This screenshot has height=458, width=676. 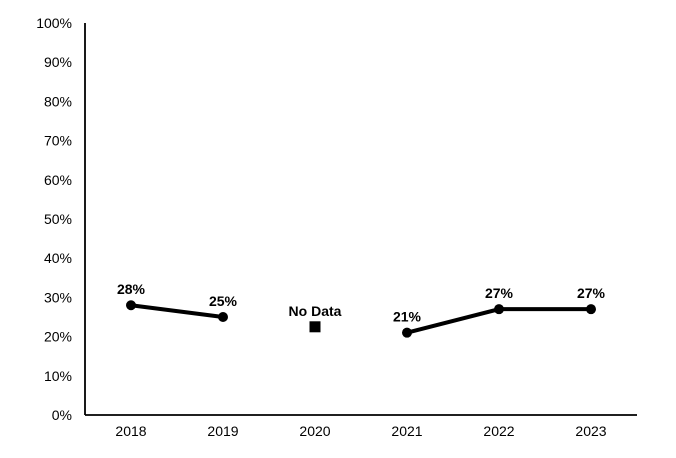 I want to click on x-tick-label: 2018, so click(x=130, y=431).